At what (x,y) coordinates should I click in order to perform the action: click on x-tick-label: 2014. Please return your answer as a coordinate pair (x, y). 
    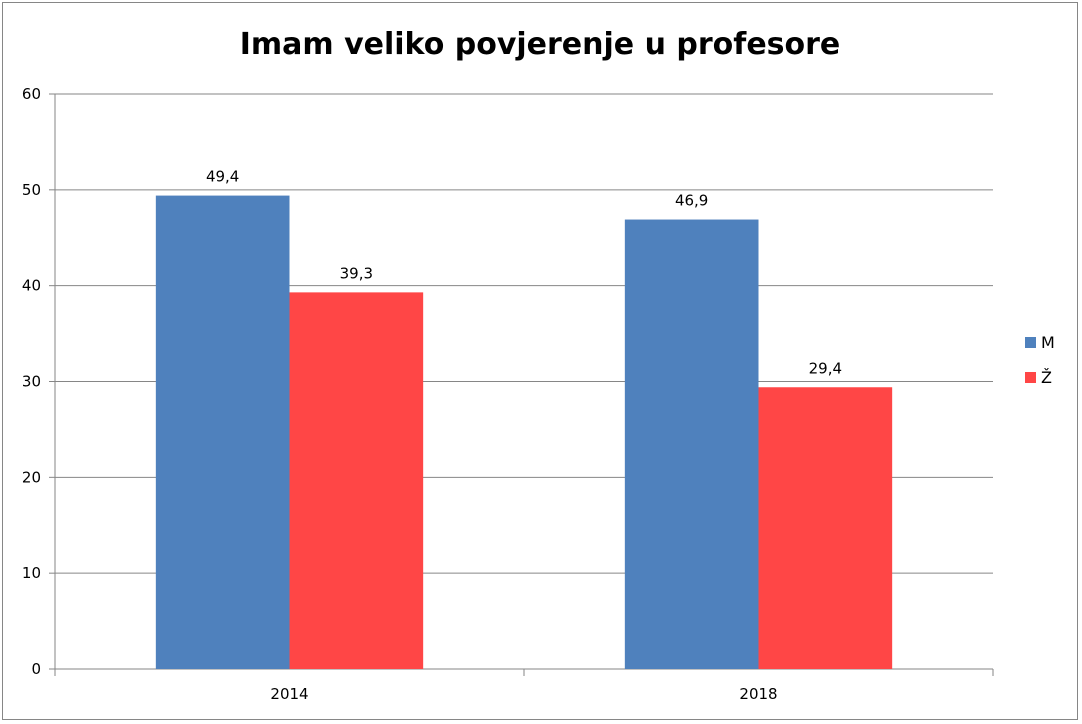
    Looking at the image, I should click on (289, 694).